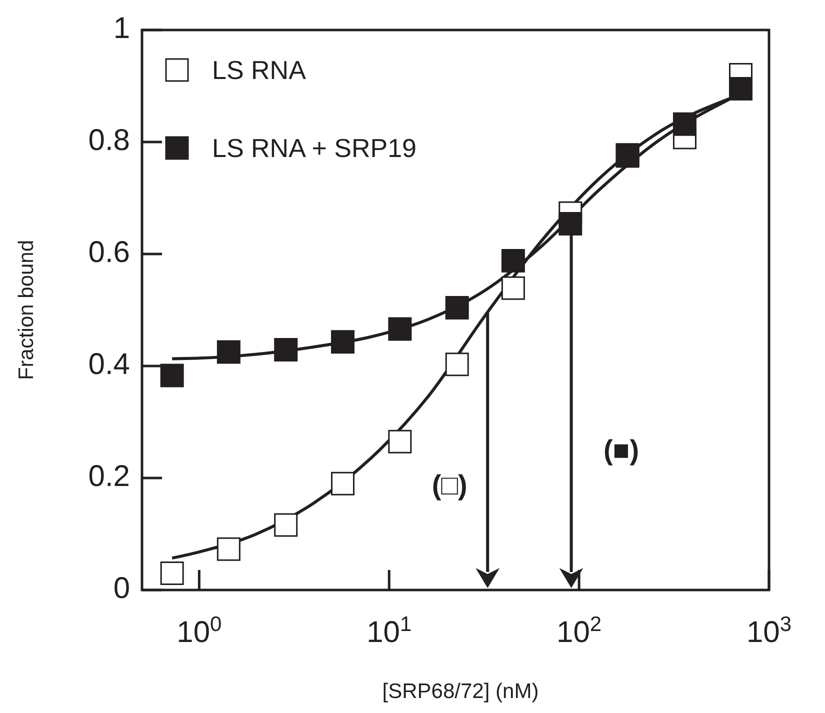 This screenshot has height=713, width=825. Describe the element at coordinates (109, 140) in the screenshot. I see `y-tick-label: 0.8` at that location.